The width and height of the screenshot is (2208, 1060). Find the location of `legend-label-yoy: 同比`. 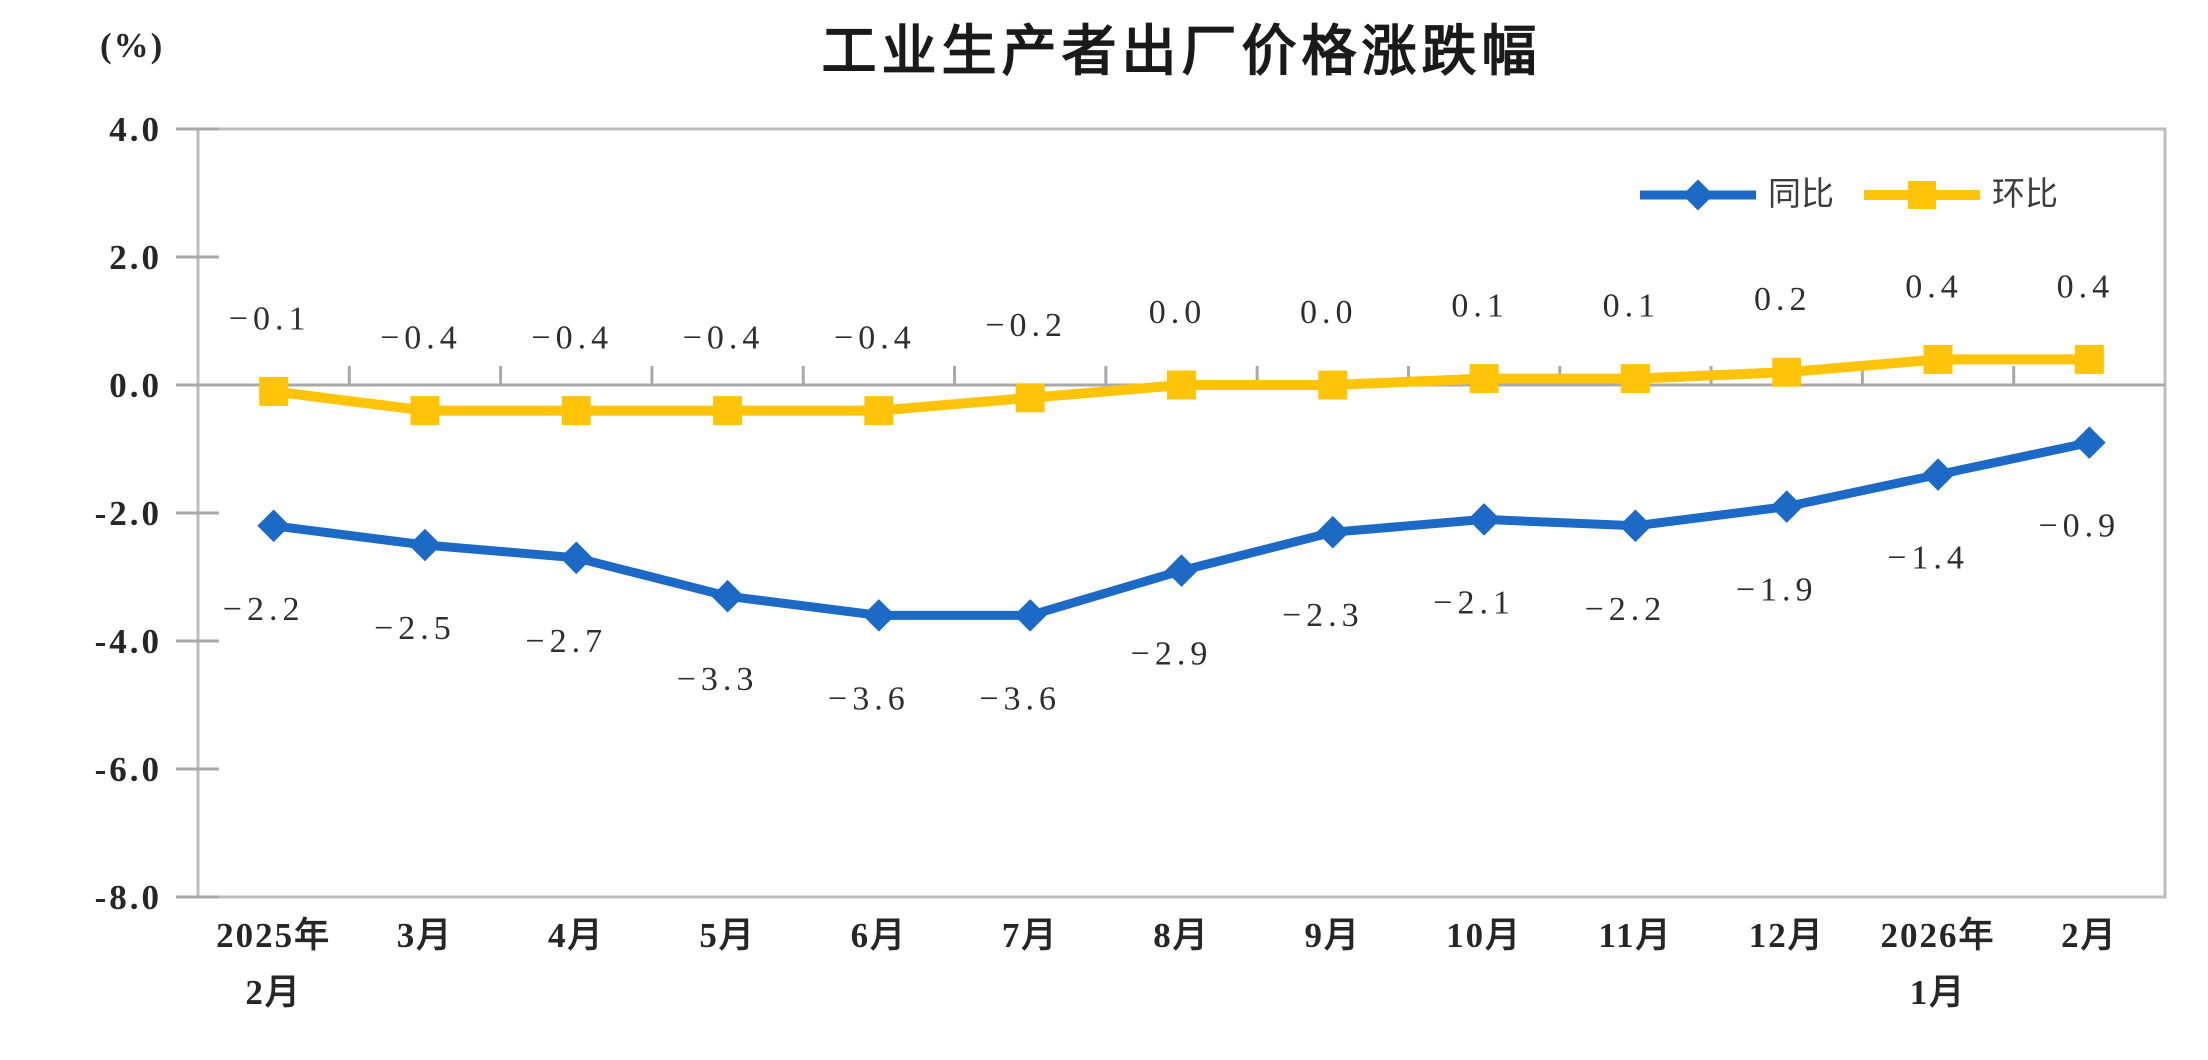

legend-label-yoy: 同比 is located at coordinates (1801, 194).